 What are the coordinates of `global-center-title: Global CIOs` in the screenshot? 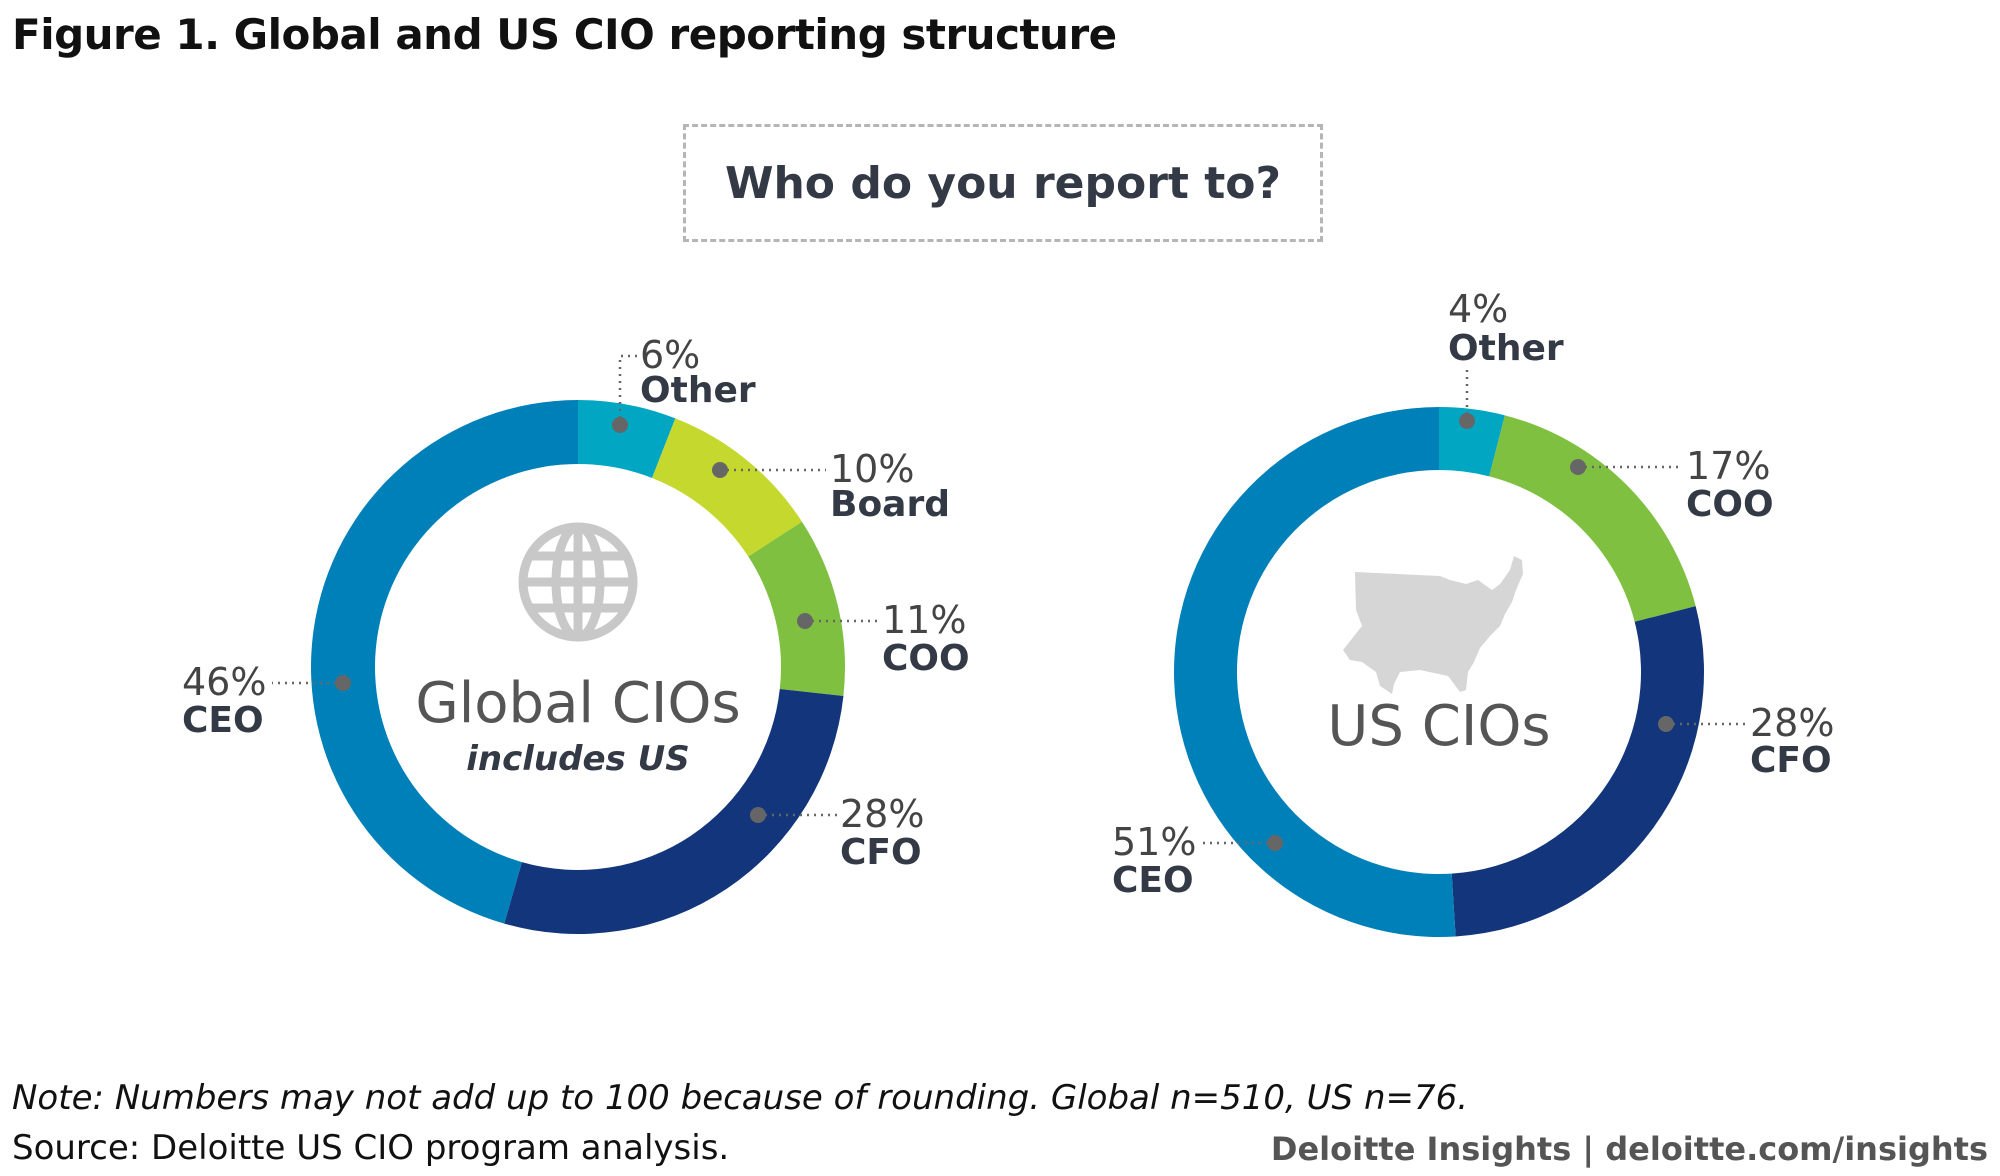 It's located at (577, 703).